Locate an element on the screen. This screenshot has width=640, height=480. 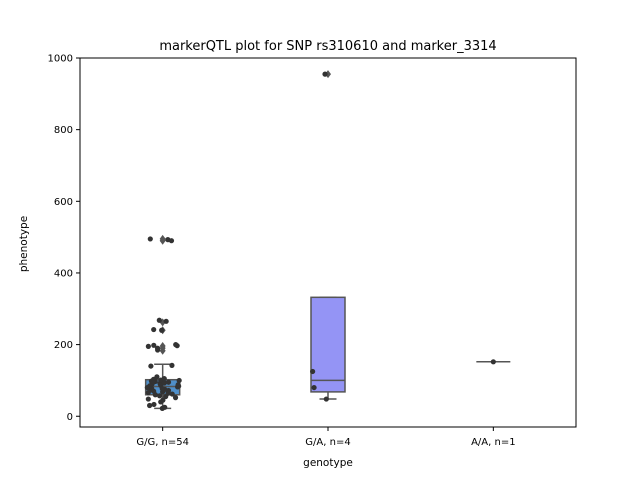
y-tick-label: 0 is located at coordinates (70, 417).